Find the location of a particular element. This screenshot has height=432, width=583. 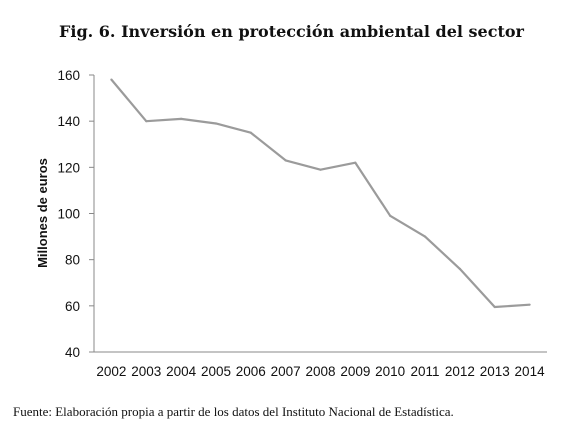

x-tick-label: 2008 is located at coordinates (320, 371).